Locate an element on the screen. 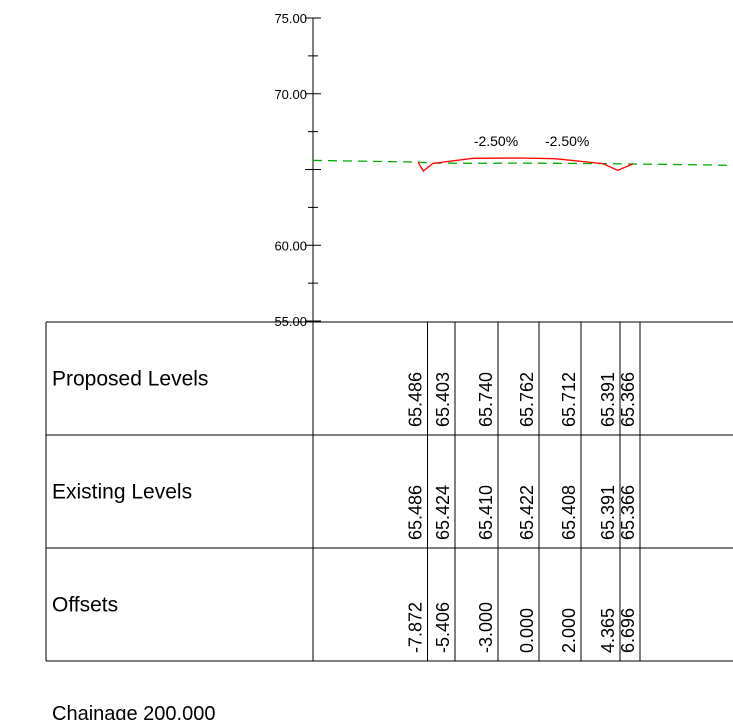 This screenshot has width=733, height=720. section-plot: -2.50% -2.50% is located at coordinates (522, 152).